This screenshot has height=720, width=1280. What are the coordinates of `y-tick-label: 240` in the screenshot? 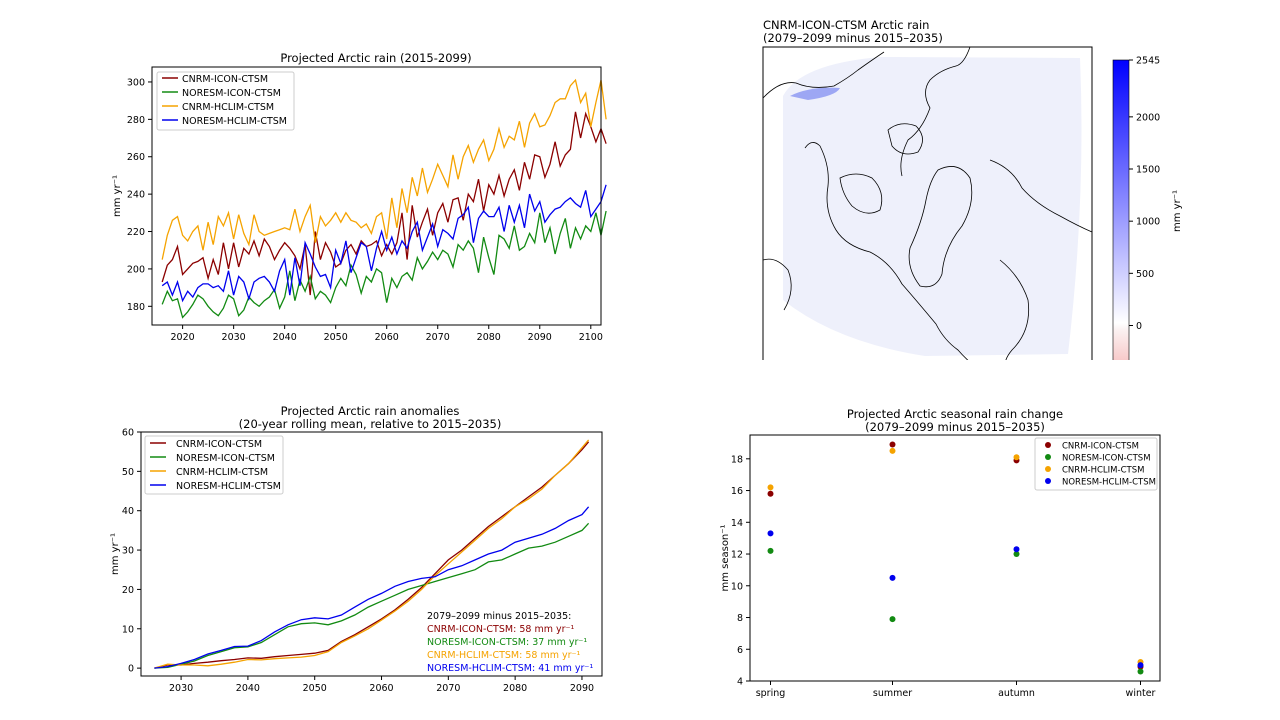 It's located at (136, 195).